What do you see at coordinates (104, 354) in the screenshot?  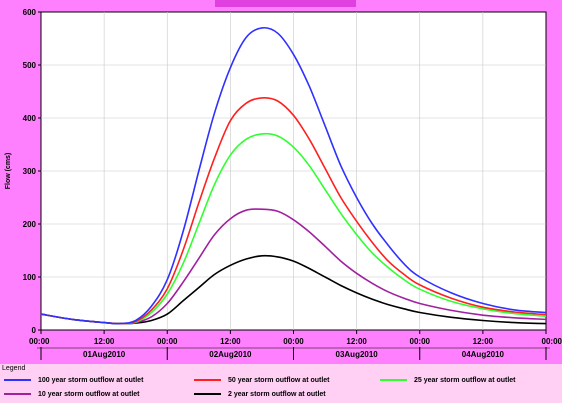 I see `date-label: 01Aug2010` at bounding box center [104, 354].